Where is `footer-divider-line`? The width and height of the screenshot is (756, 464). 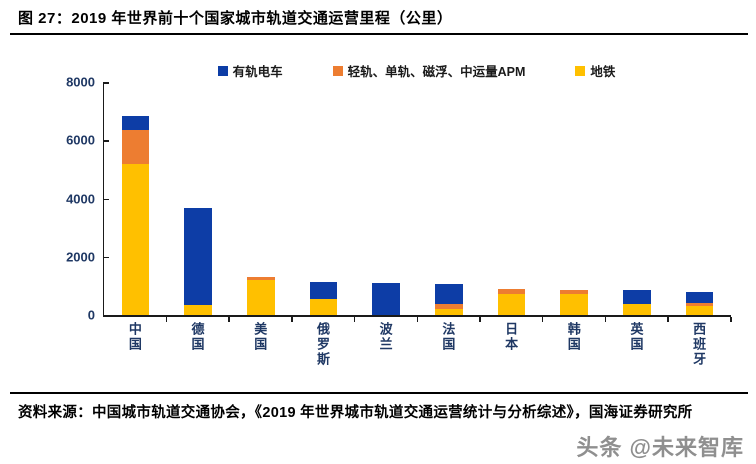 footer-divider-line is located at coordinates (379, 393).